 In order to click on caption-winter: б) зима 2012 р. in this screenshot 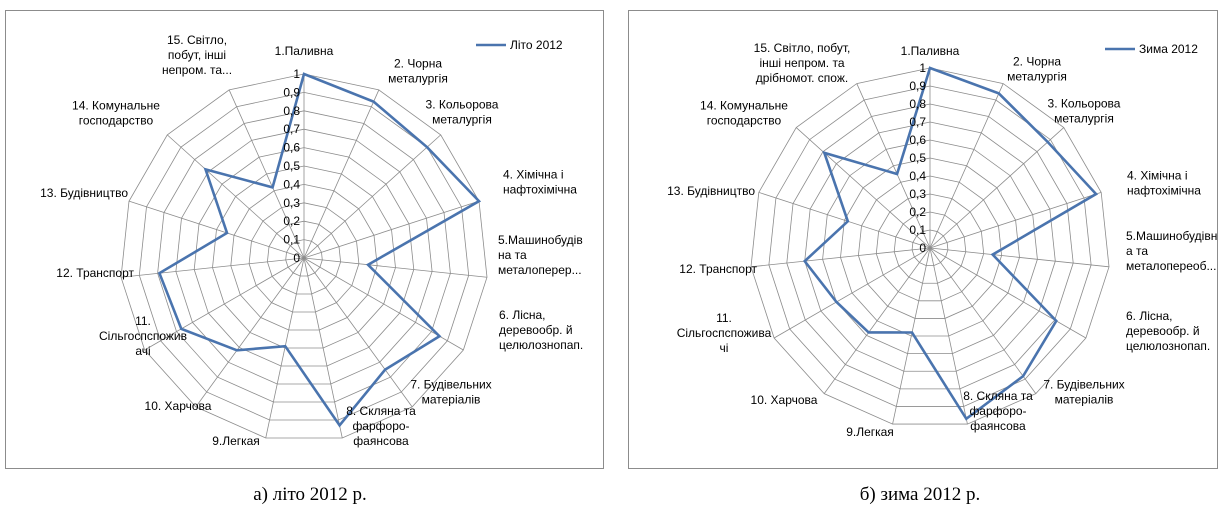, I will do `click(920, 494)`.